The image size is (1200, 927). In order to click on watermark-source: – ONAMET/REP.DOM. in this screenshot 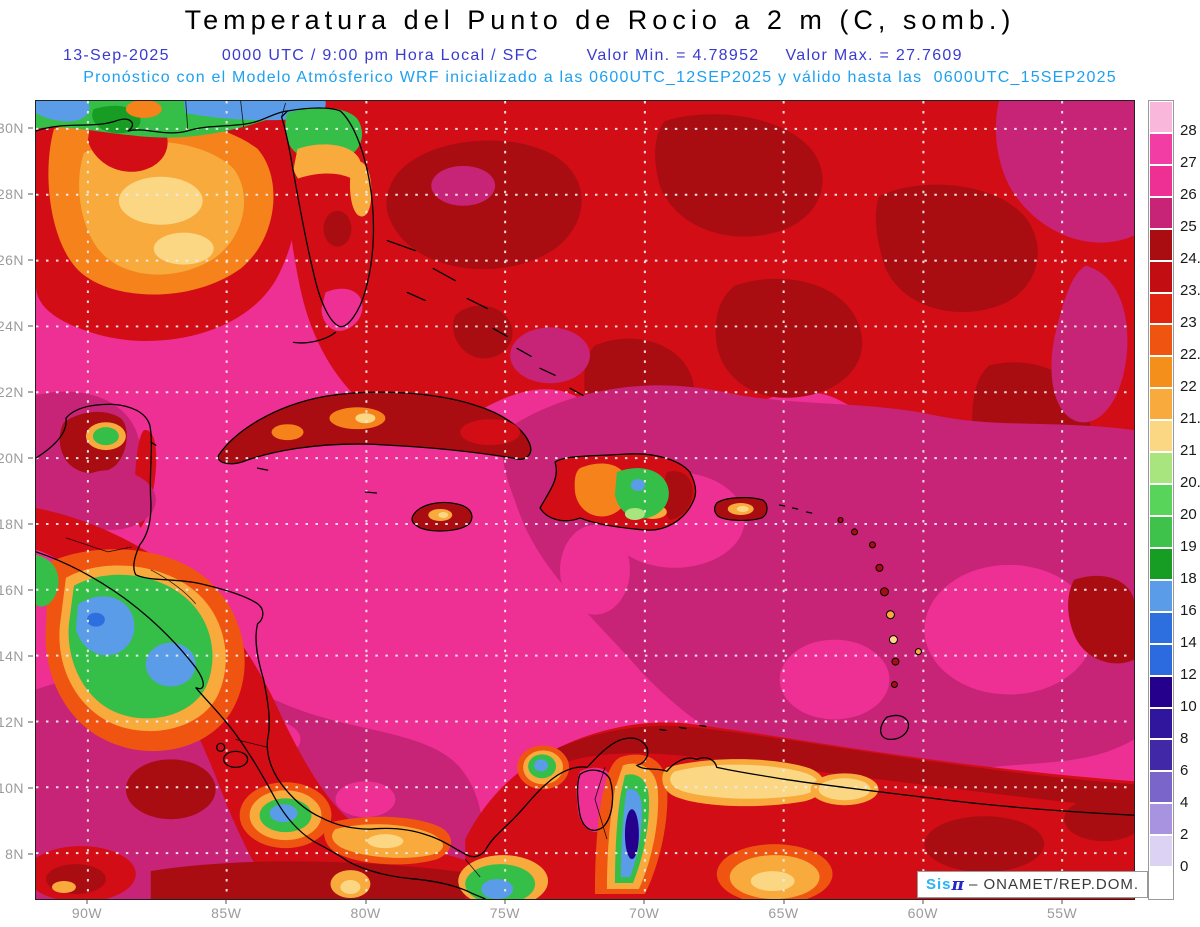, I will do `click(1054, 884)`.